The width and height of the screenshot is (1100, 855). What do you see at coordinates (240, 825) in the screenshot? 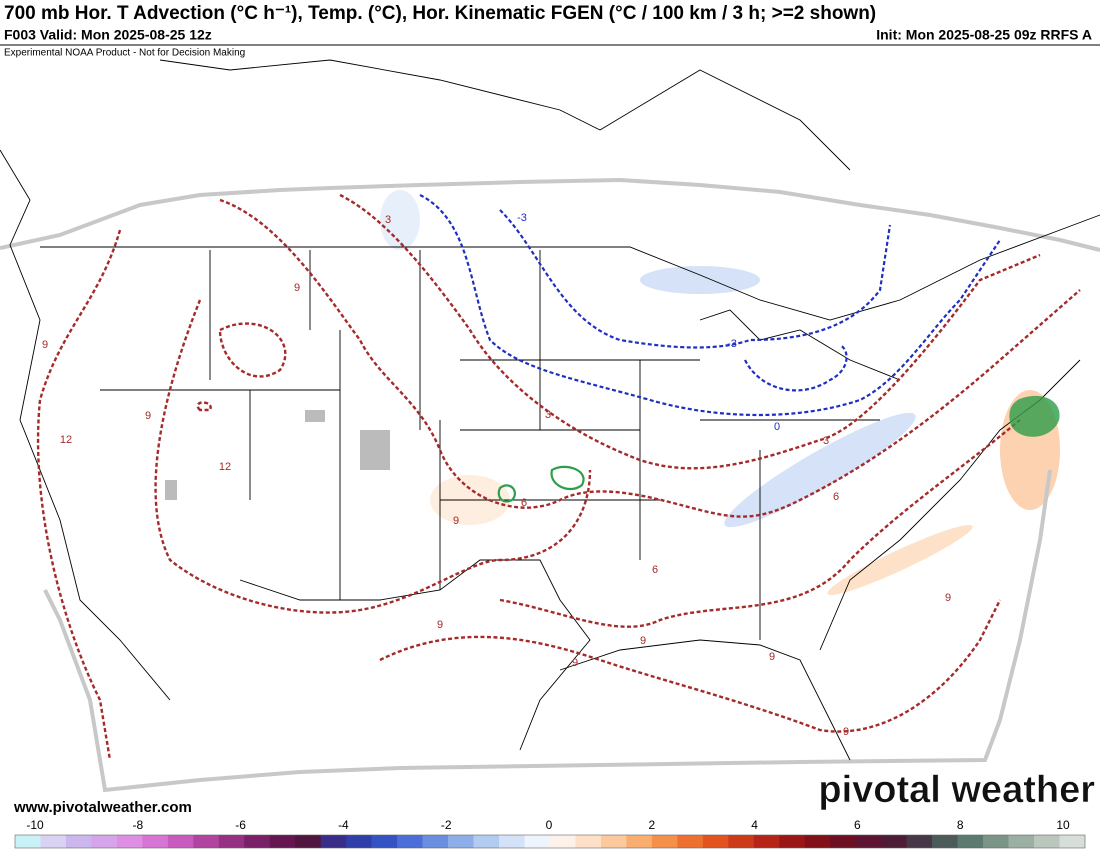
I see `colorbar-tick-label: -6` at bounding box center [240, 825].